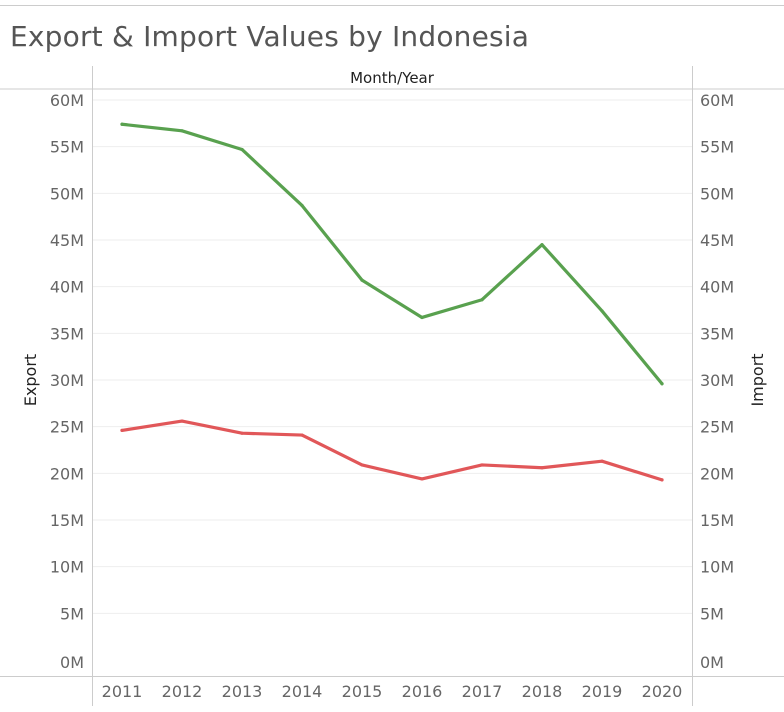  I want to click on x-tick-label: 2016, so click(422, 691).